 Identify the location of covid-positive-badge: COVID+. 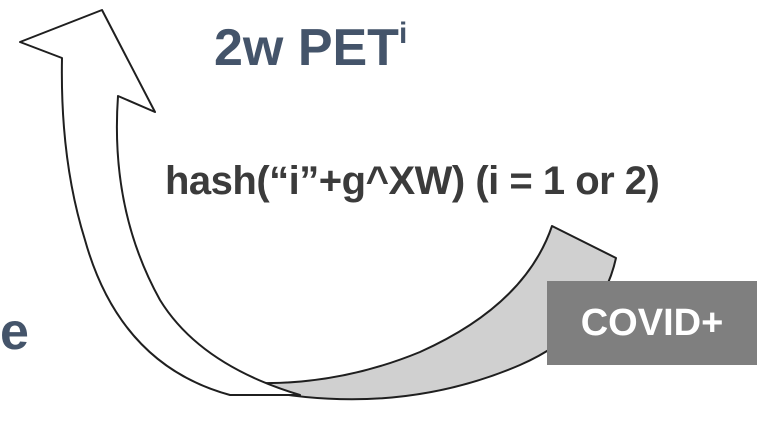
(652, 323).